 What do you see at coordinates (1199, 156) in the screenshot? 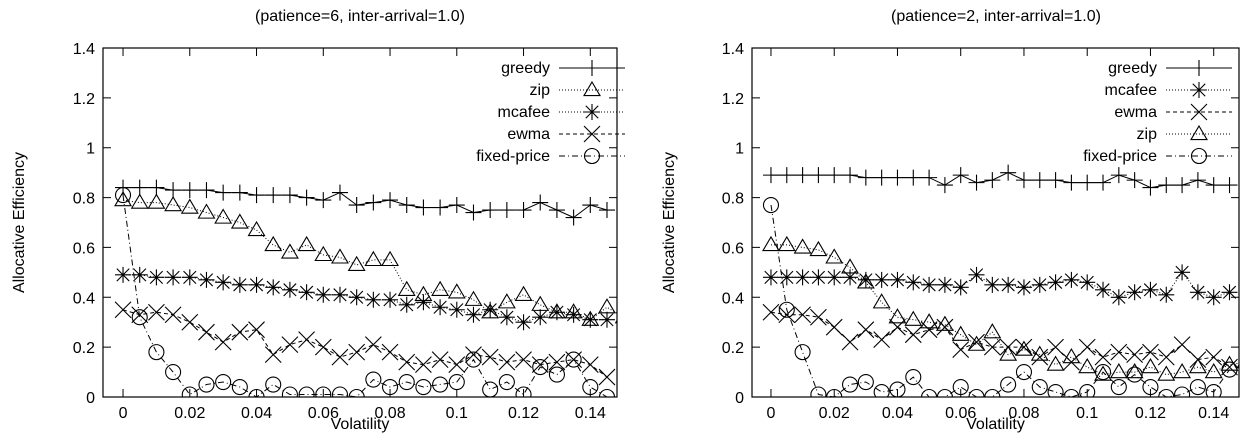
I see `legend-marker-fixed-price` at bounding box center [1199, 156].